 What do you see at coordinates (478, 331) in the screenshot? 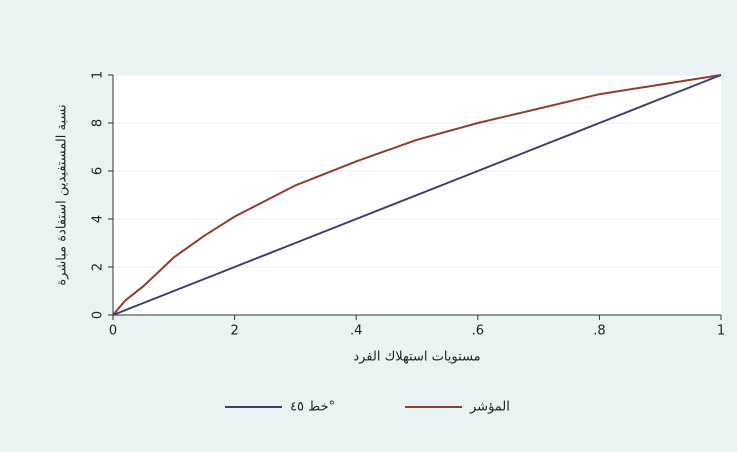
I see `x-tick-label: .6` at bounding box center [478, 331].